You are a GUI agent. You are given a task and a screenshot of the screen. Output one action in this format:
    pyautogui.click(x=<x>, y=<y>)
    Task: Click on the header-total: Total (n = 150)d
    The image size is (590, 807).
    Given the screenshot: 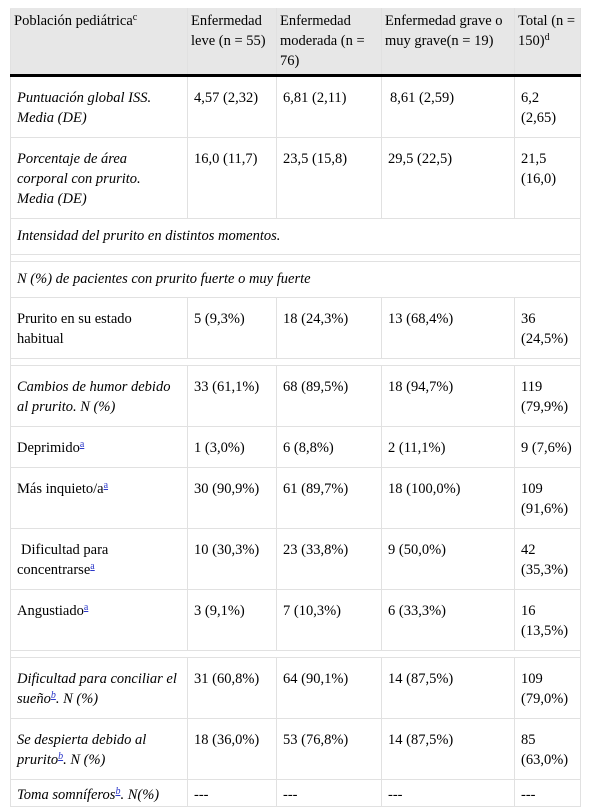 What is the action you would take?
    pyautogui.click(x=547, y=42)
    